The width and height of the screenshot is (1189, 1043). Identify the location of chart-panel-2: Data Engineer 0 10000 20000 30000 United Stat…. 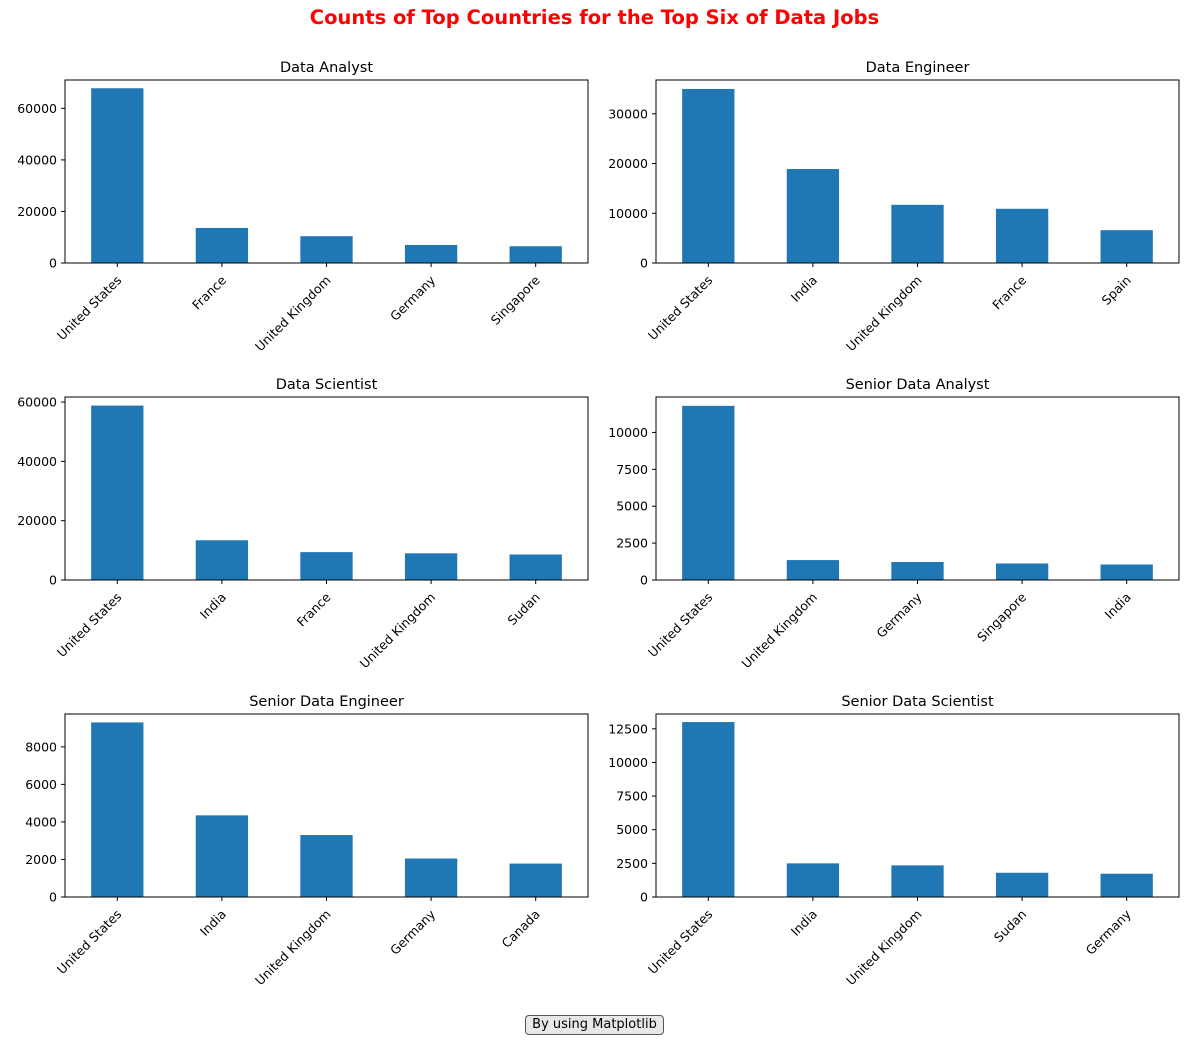
(894, 207).